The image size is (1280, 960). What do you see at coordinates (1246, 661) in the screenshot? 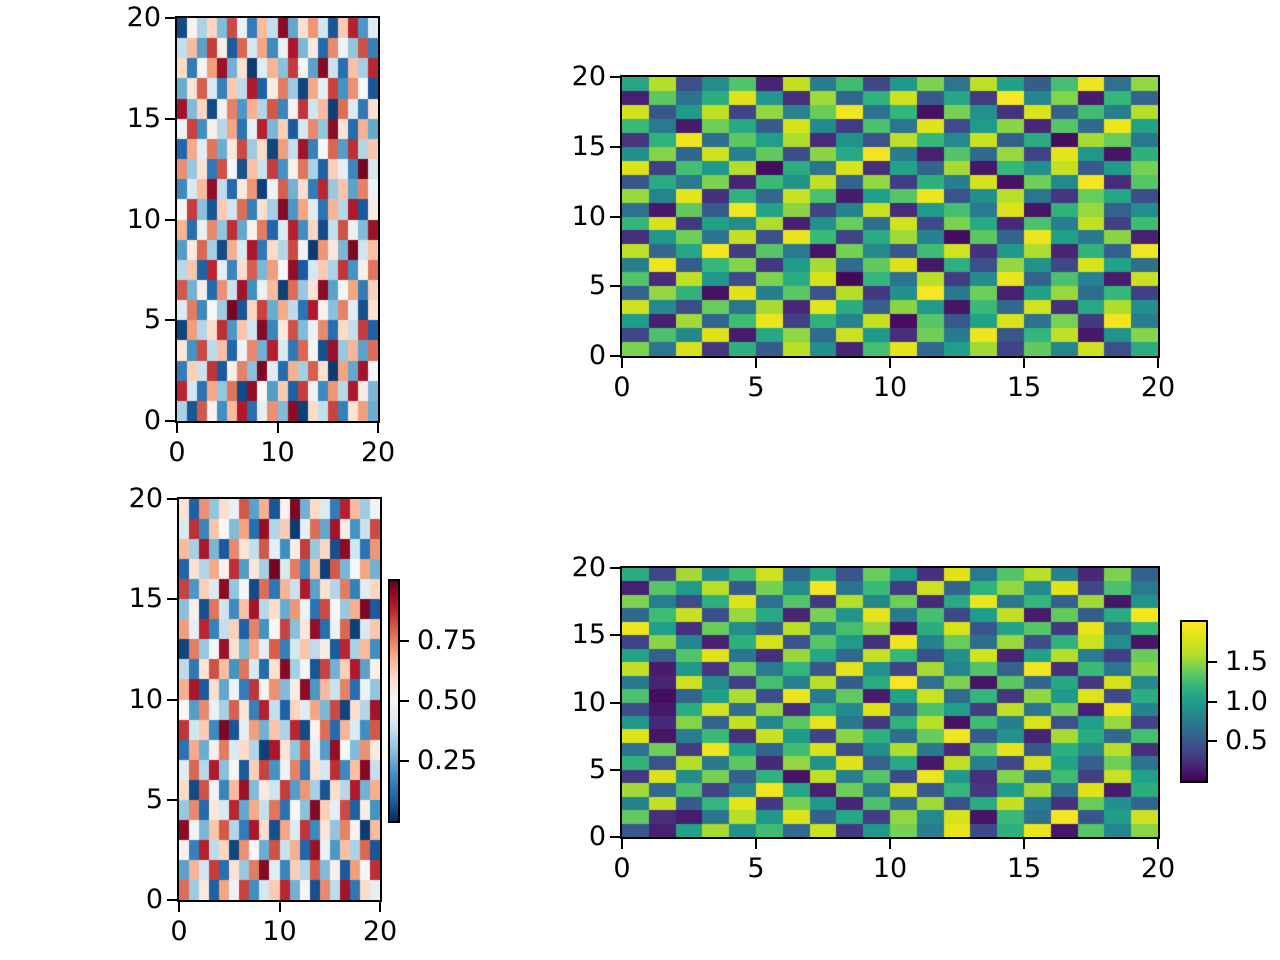
I see `colorbar-tick-label: 1.5` at bounding box center [1246, 661].